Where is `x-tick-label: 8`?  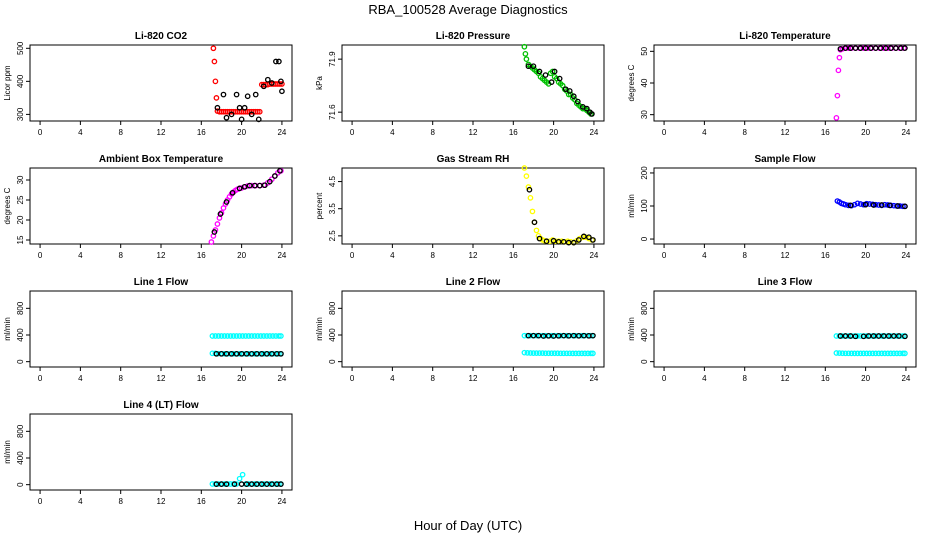
x-tick-label: 8 is located at coordinates (120, 378).